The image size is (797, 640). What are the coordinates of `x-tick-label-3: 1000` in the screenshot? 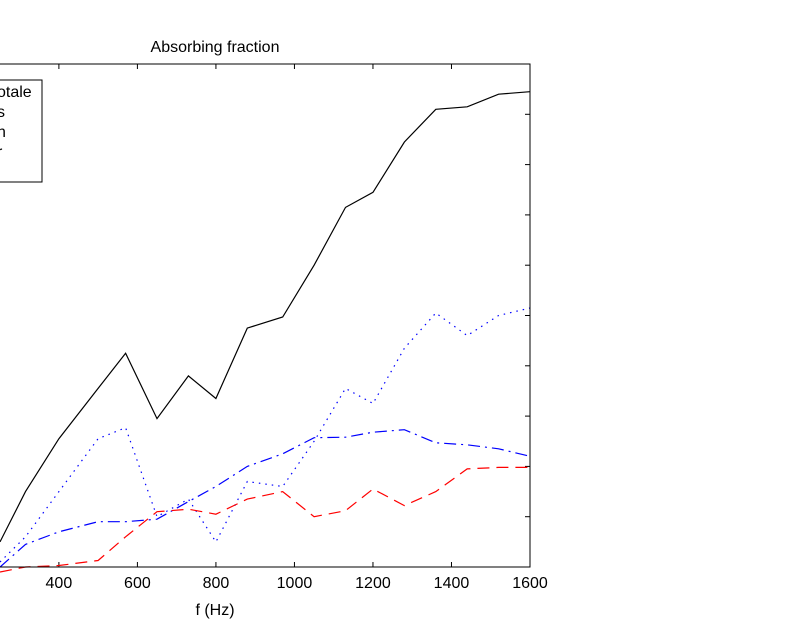 It's located at (295, 583).